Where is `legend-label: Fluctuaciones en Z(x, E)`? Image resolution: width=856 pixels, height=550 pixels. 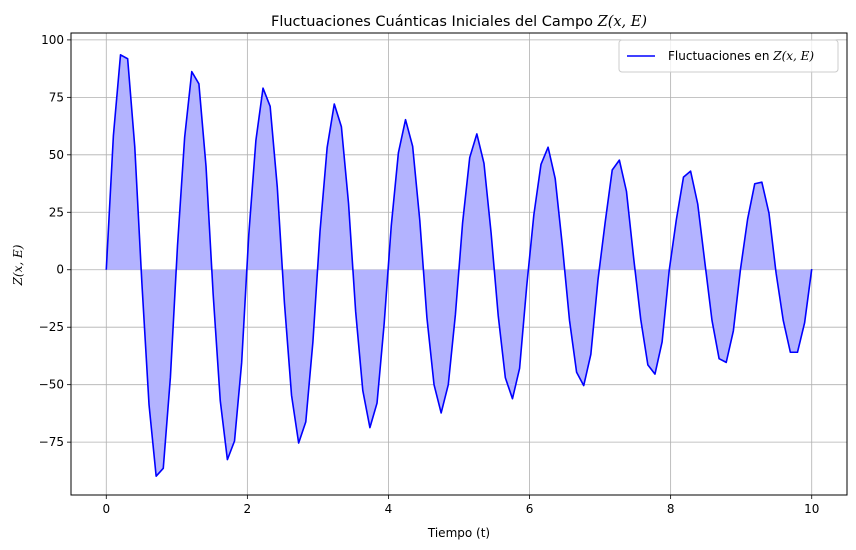 legend-label: Fluctuaciones en Z(x, E) is located at coordinates (741, 56).